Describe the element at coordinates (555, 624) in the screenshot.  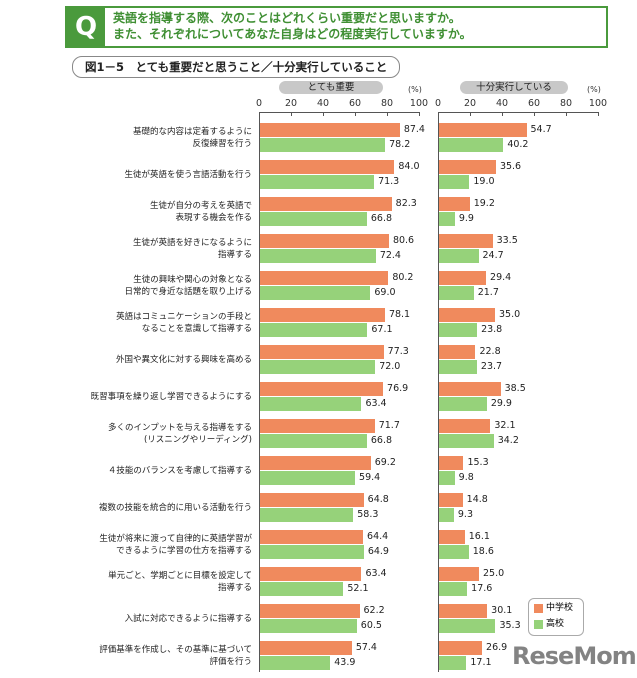
I see `legend-label-high: 高校` at that location.